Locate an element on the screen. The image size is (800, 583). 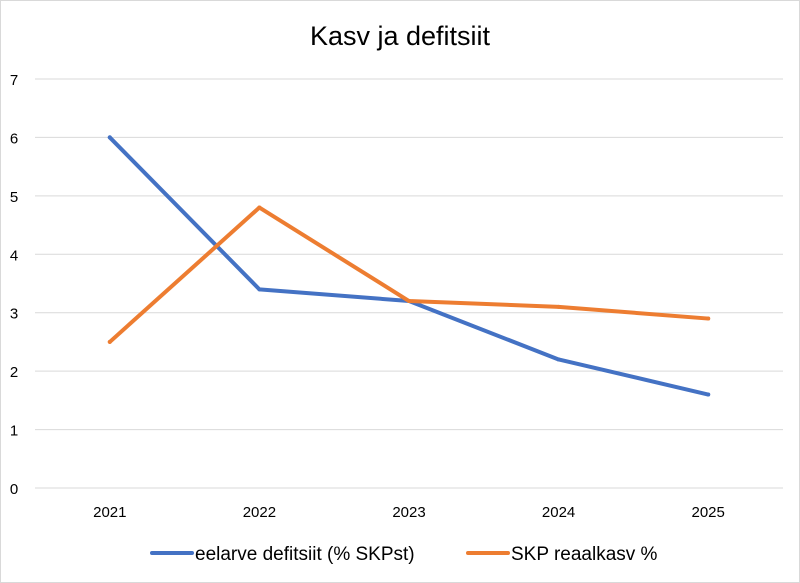
legend-label: SKP reaalkasv % is located at coordinates (584, 554).